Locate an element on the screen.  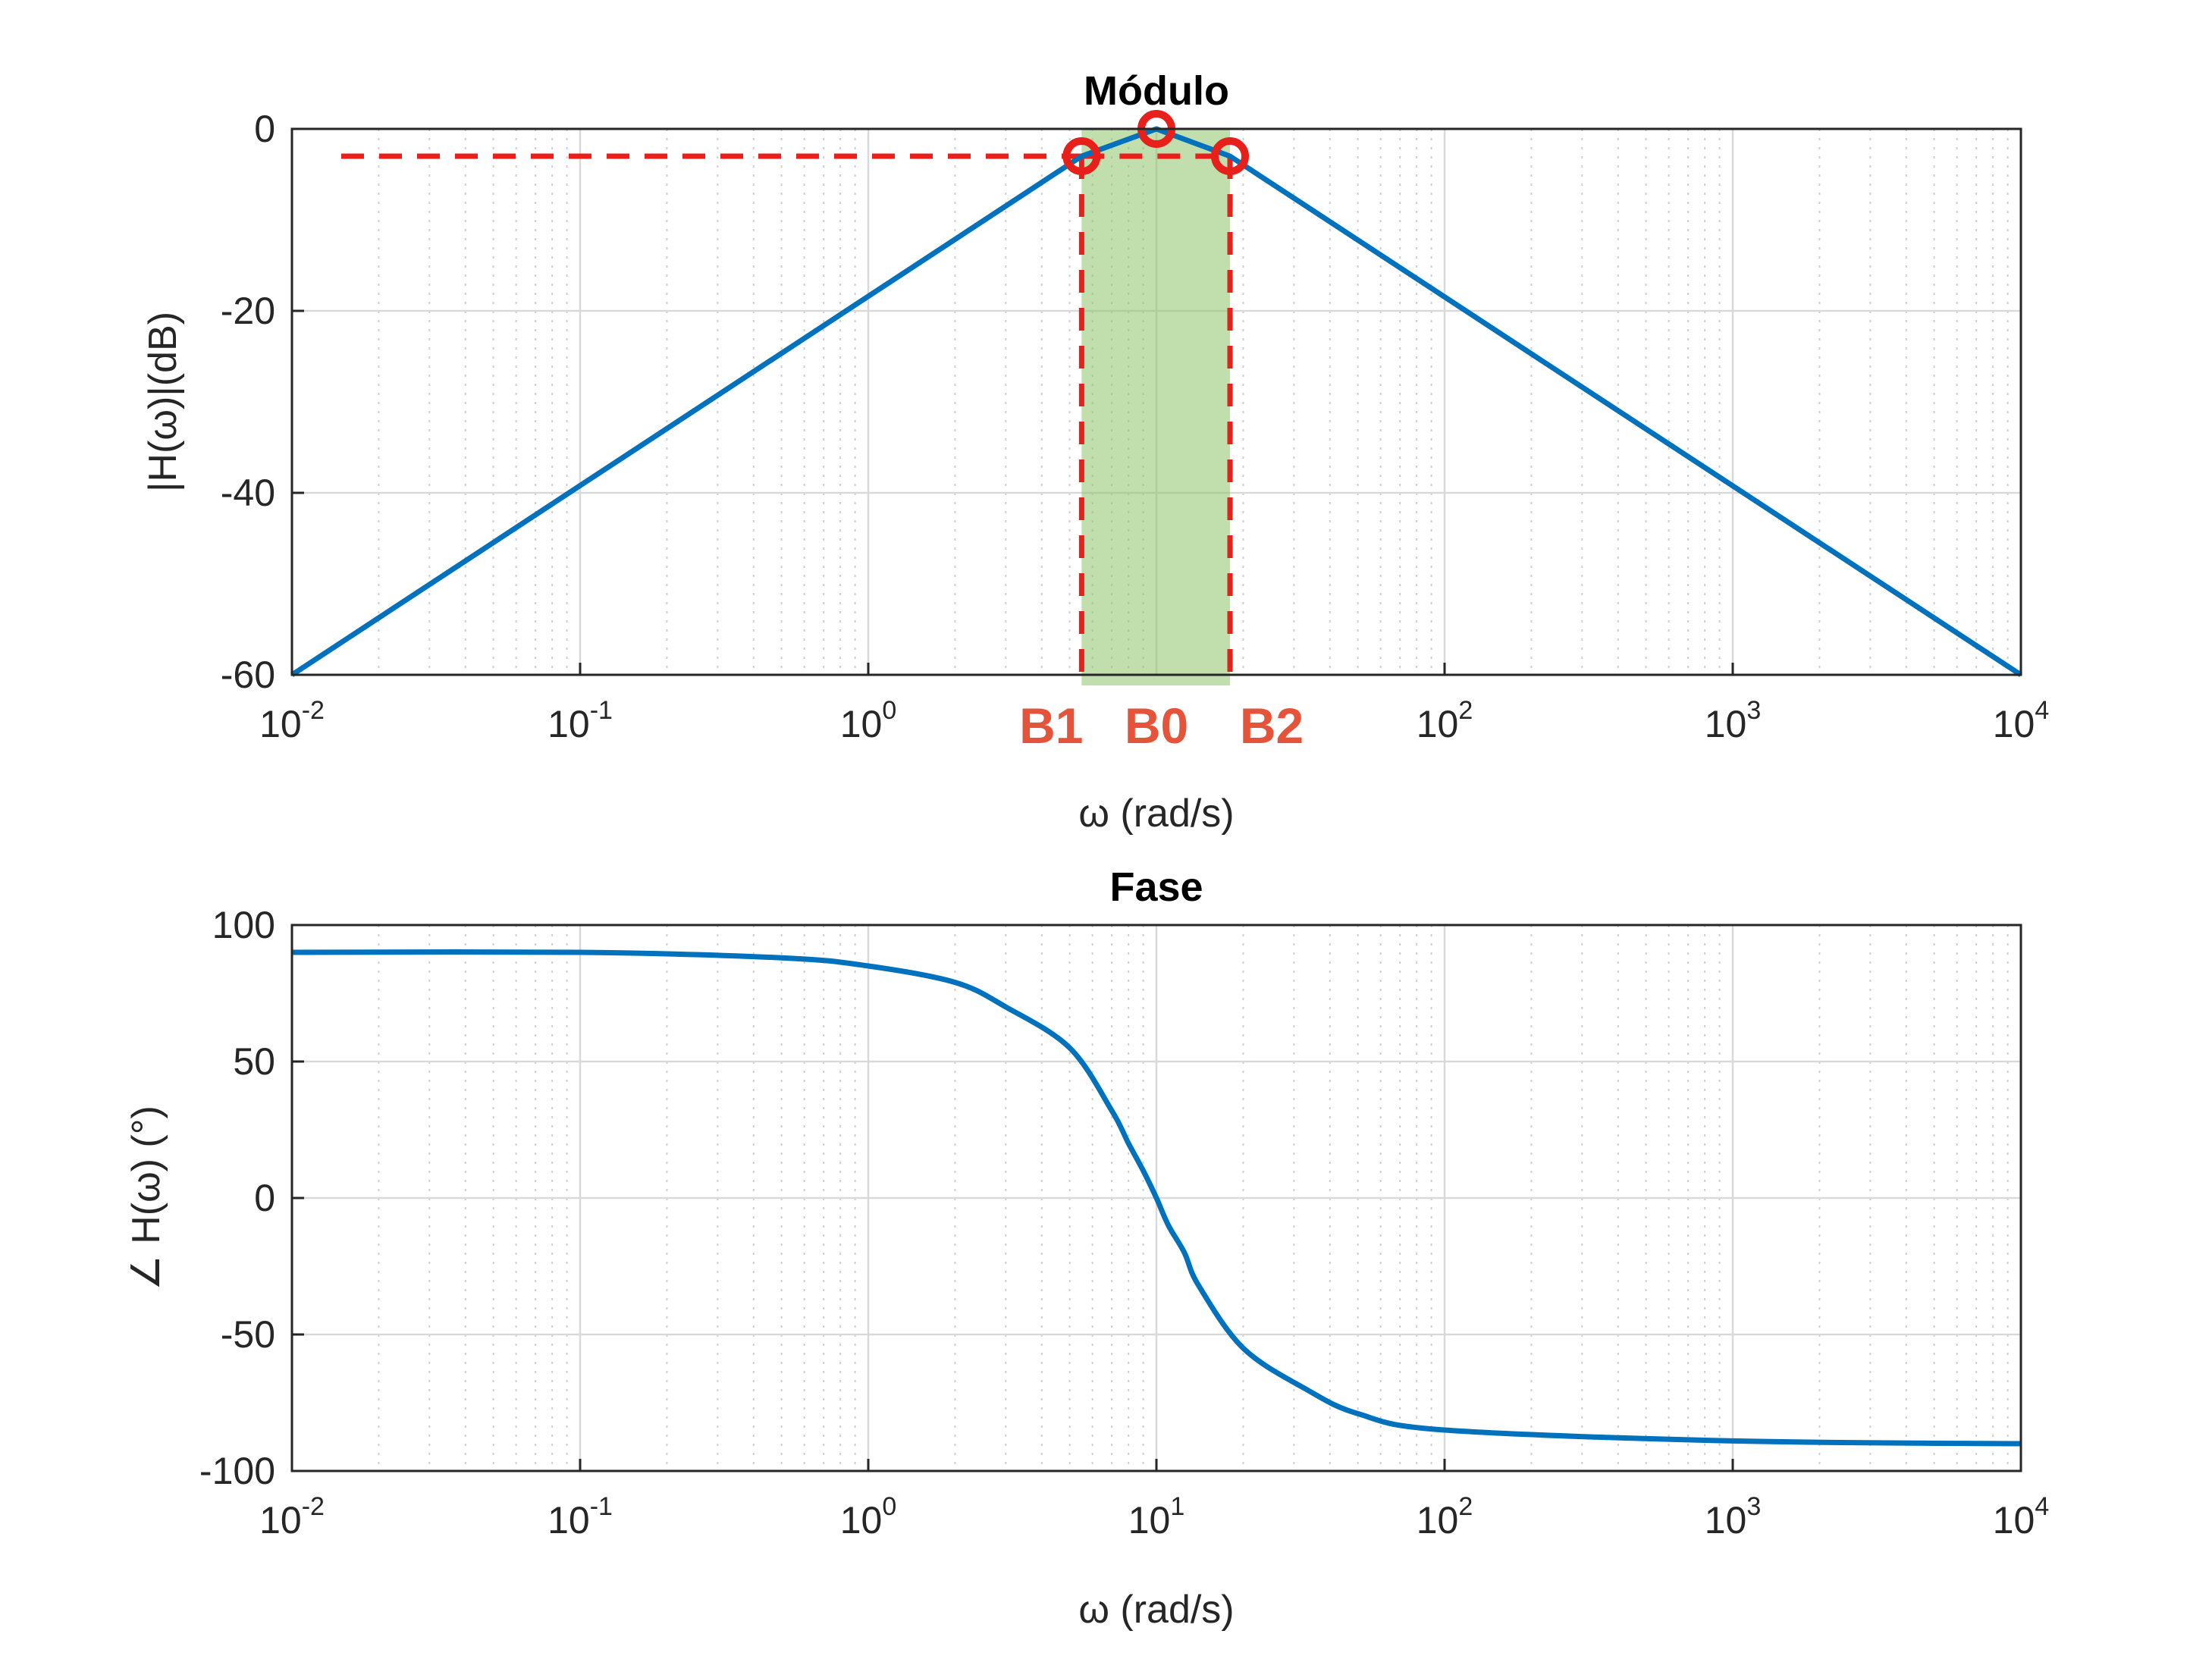
y-tick-label: -20 is located at coordinates (248, 311).